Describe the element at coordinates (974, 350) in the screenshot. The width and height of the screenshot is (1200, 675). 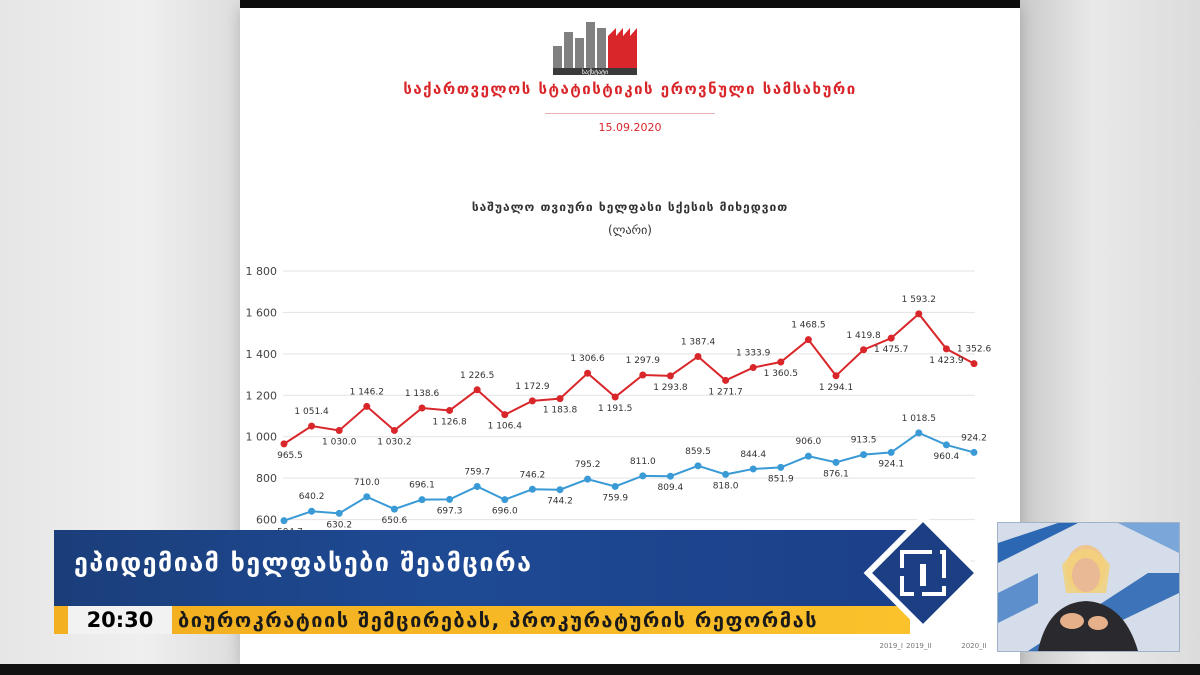
I see `data-label: 1 352.6` at that location.